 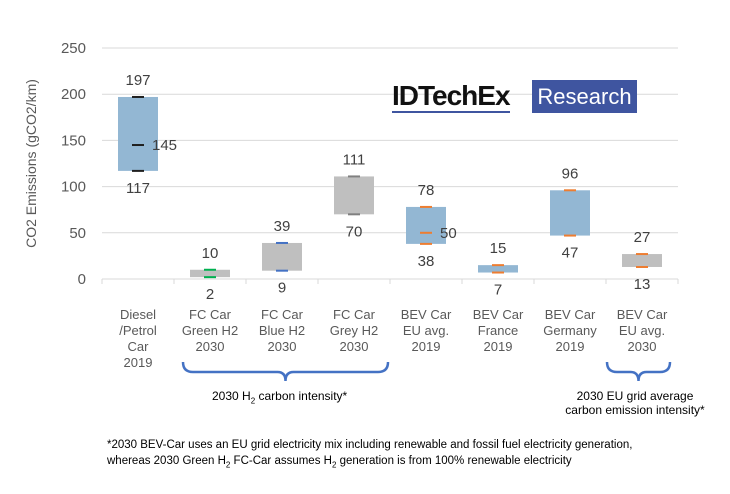 What do you see at coordinates (517, 98) in the screenshot?
I see `logo: IDTechEx Research` at bounding box center [517, 98].